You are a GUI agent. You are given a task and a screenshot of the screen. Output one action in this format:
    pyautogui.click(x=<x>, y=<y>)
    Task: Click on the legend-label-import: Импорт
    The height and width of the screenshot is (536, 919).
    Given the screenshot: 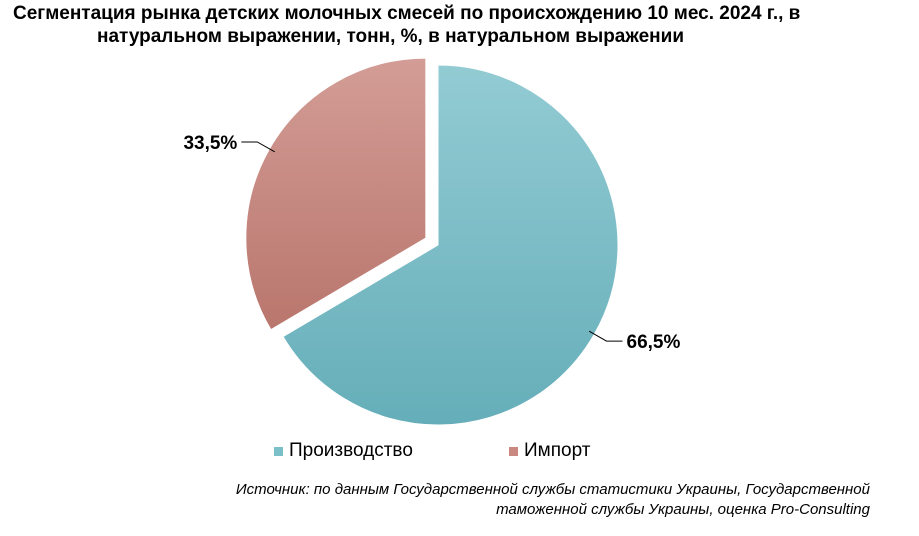 What is the action you would take?
    pyautogui.click(x=557, y=450)
    